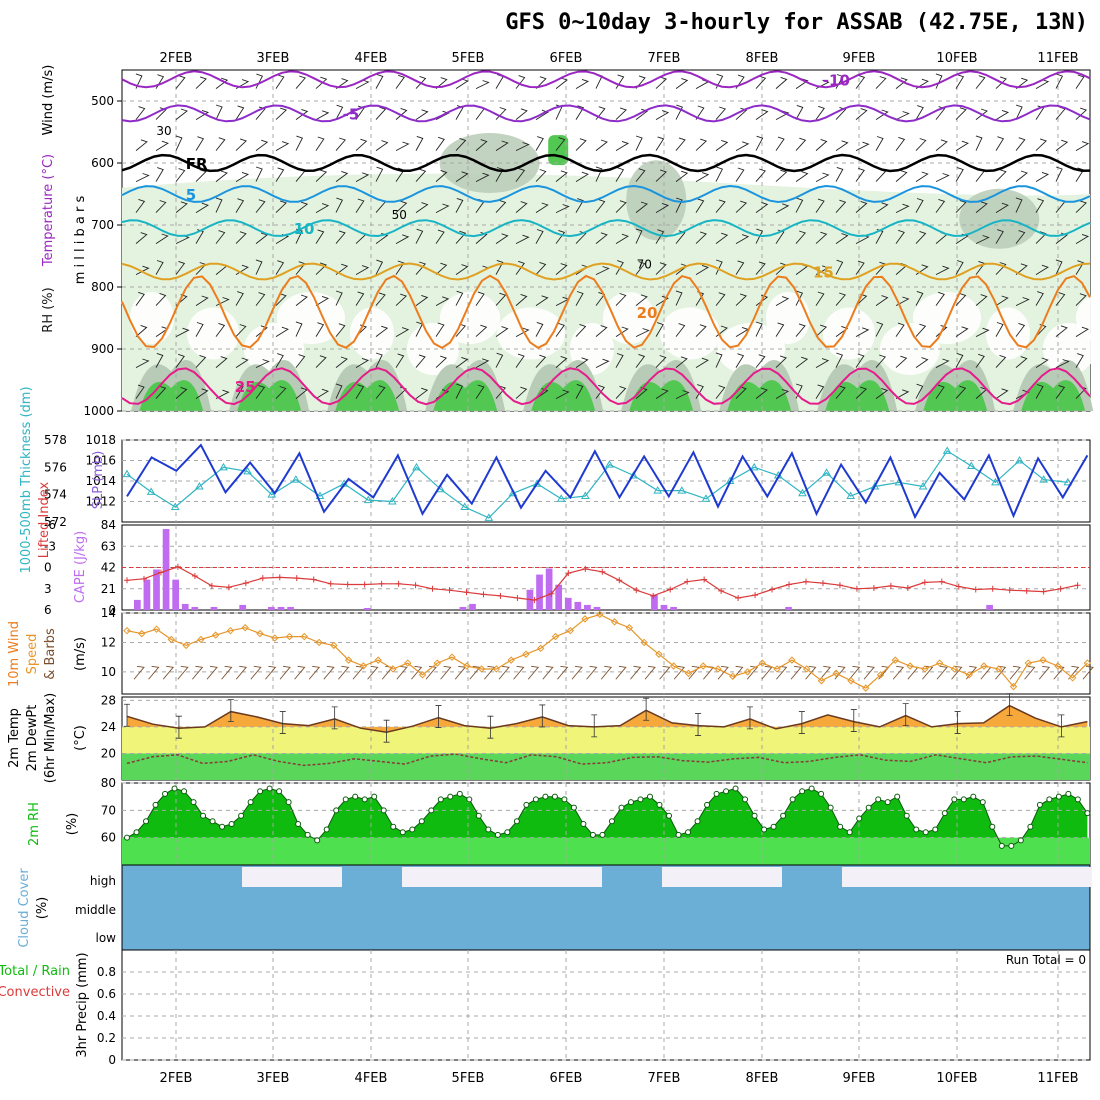  Describe the element at coordinates (762, 1078) in the screenshot. I see `day-label: 8FEB` at that location.